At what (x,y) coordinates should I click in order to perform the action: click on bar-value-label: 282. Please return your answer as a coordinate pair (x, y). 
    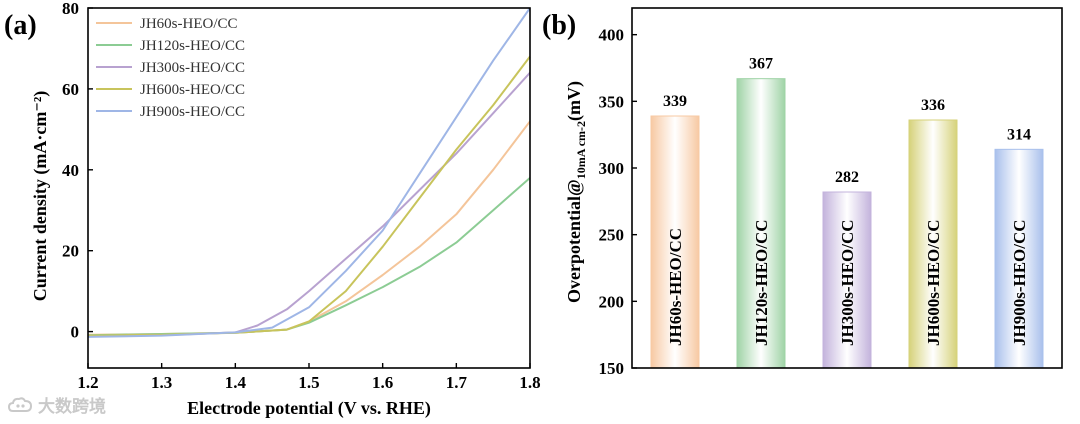
    Looking at the image, I should click on (847, 177).